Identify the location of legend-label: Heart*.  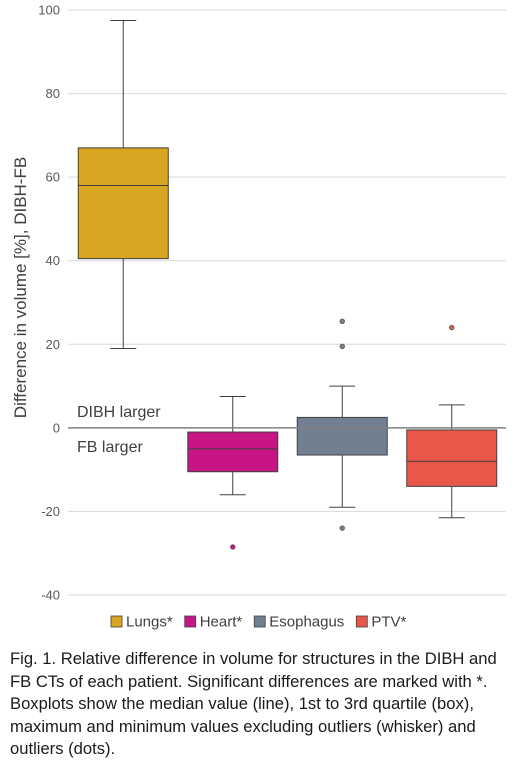
(221, 622).